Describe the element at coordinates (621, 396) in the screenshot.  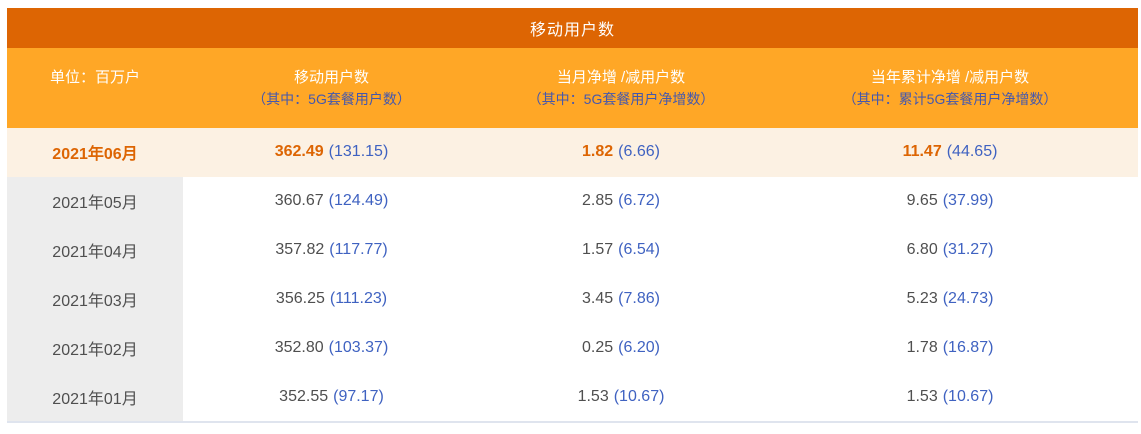
I see `monthly-net-cell: 1.53 (10.67)` at that location.